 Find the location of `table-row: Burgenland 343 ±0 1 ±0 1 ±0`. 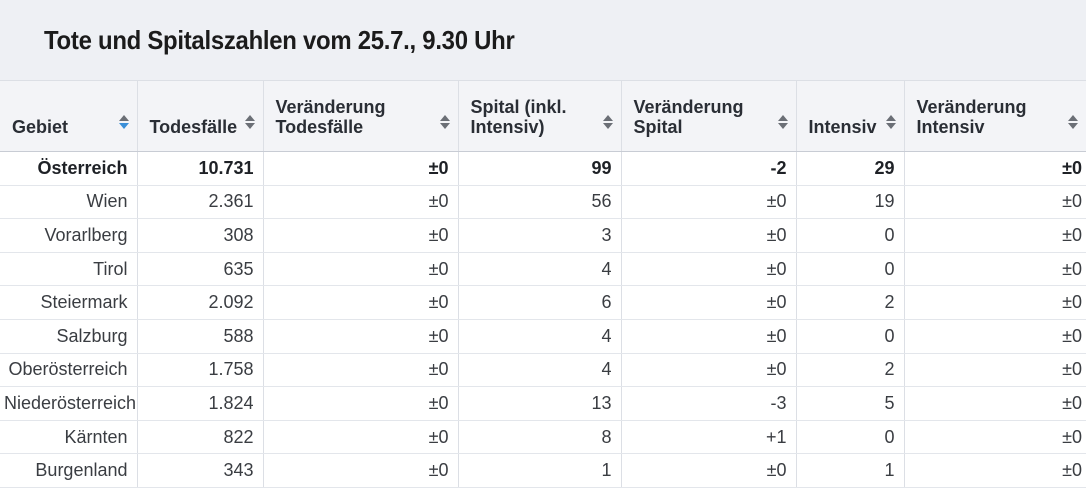

table-row: Burgenland 343 ±0 1 ±0 1 ±0 is located at coordinates (543, 470).